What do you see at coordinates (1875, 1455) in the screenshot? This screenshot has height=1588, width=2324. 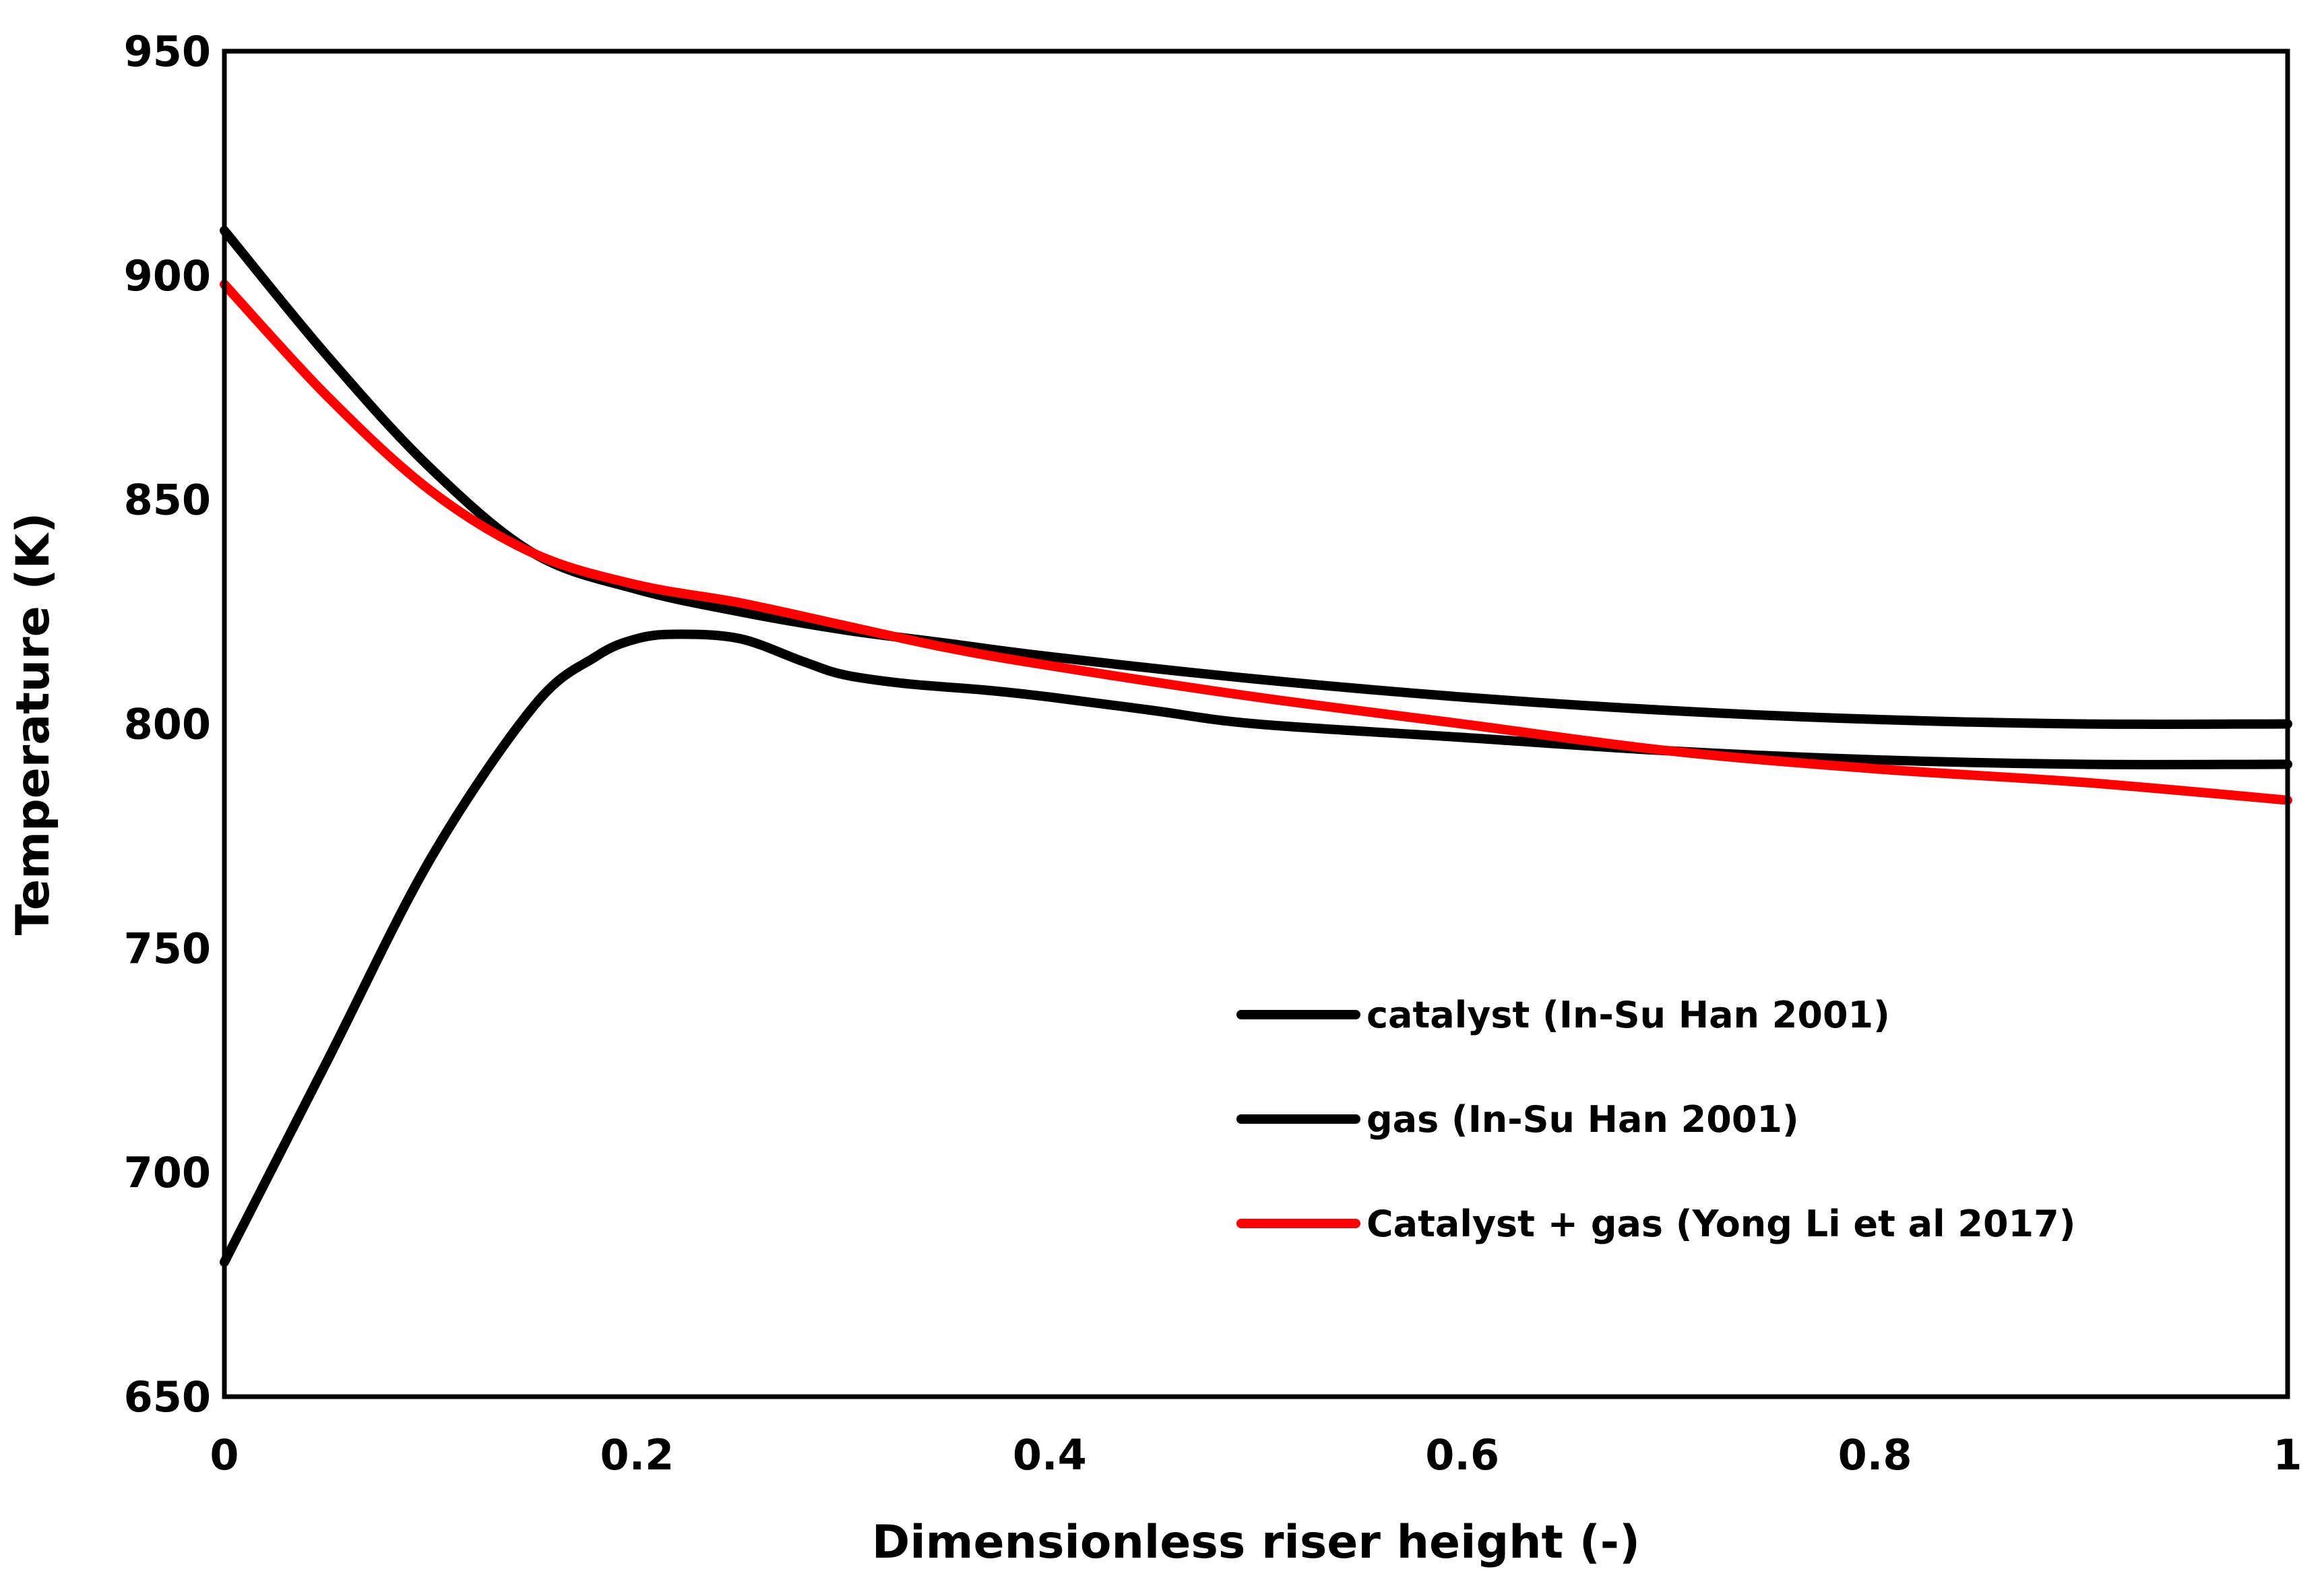 I see `x-tick-label: 0.8` at bounding box center [1875, 1455].